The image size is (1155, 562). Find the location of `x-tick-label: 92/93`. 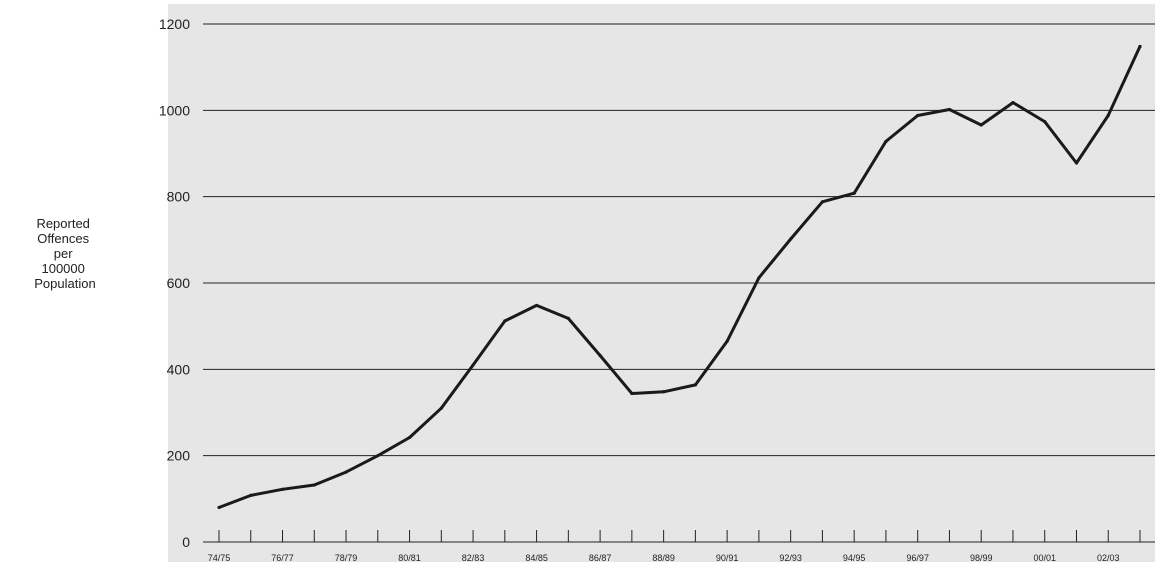

x-tick-label: 92/93 is located at coordinates (790, 557).